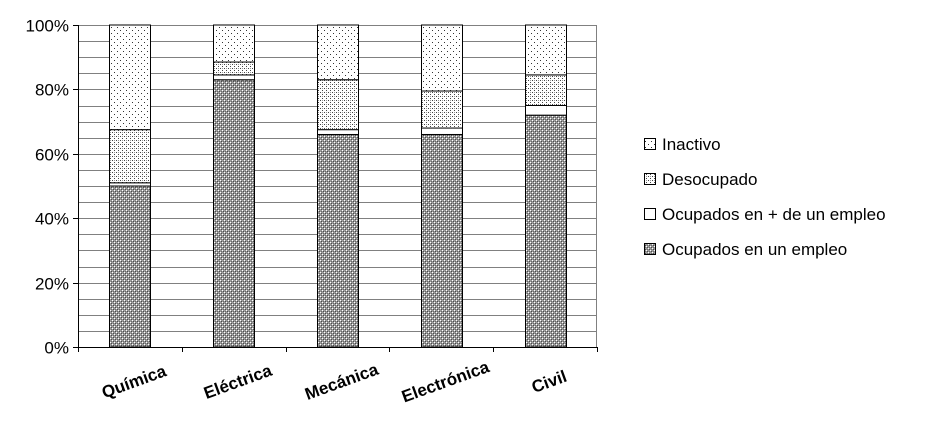 This screenshot has width=938, height=444. I want to click on x-category-labels: Química Eléctrica Mecánica Electrónica Civil, so click(334, 381).